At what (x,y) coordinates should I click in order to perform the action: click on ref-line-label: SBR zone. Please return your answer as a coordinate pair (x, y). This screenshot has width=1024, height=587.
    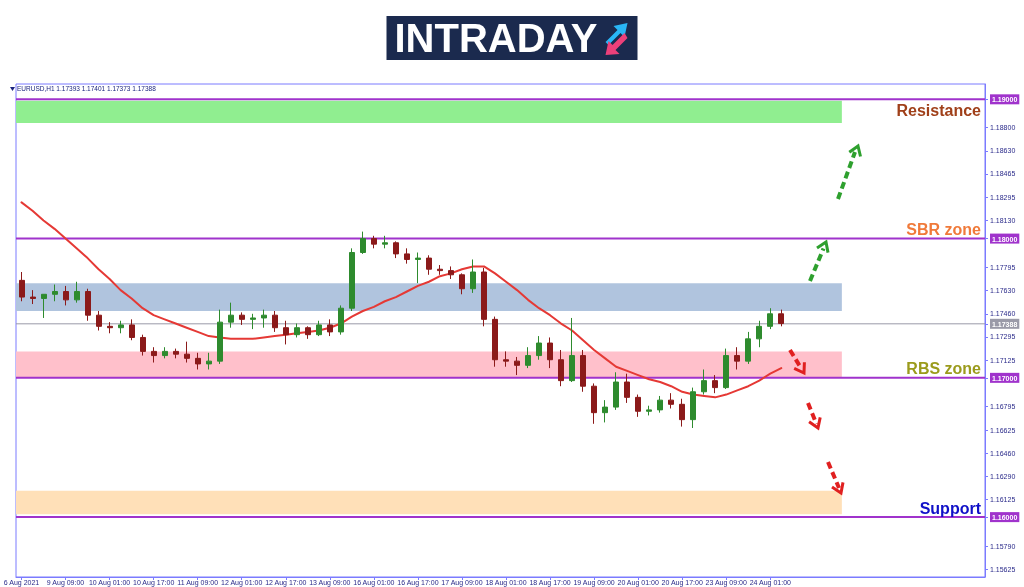
    Looking at the image, I should click on (944, 230).